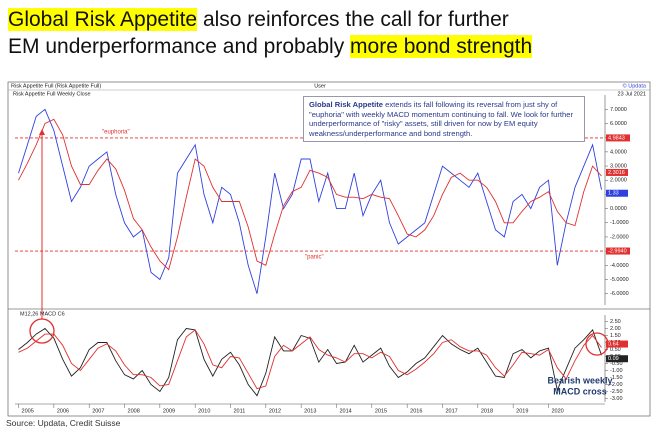  I want to click on x-tick-label: 2009, so click(169, 411).